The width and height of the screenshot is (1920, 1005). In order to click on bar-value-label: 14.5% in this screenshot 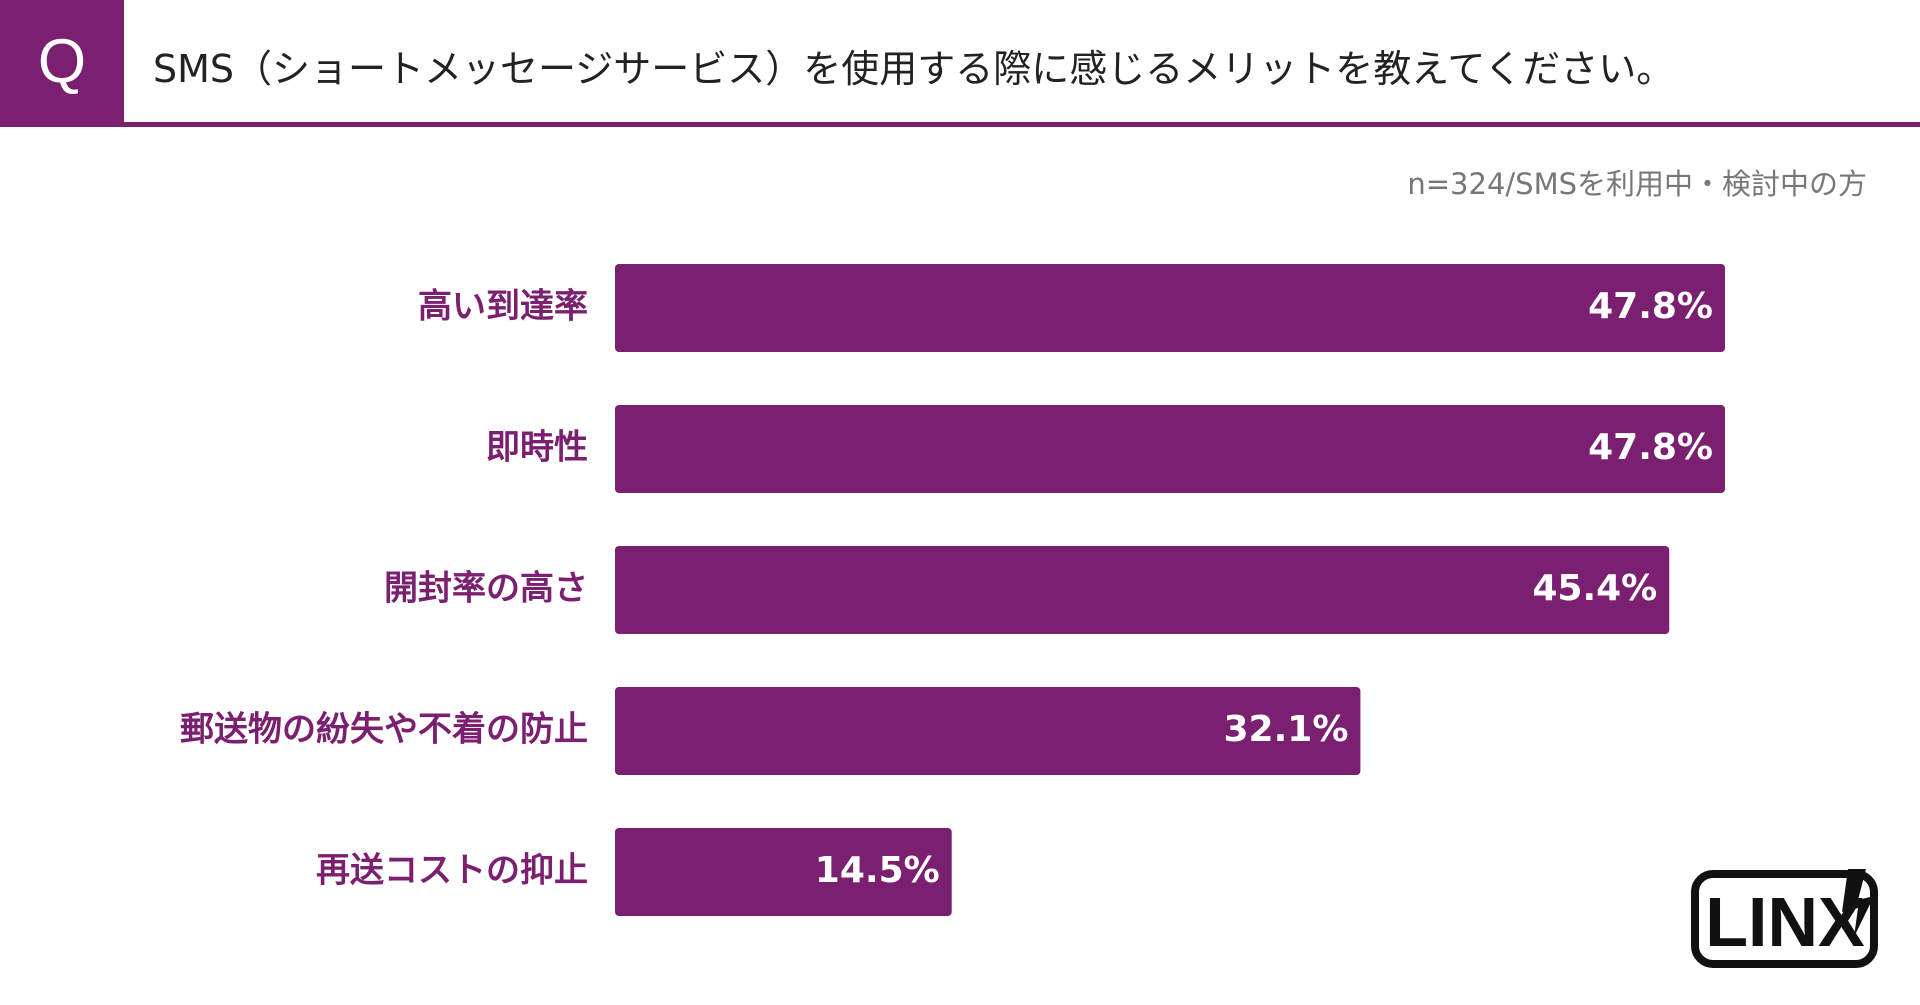, I will do `click(877, 870)`.